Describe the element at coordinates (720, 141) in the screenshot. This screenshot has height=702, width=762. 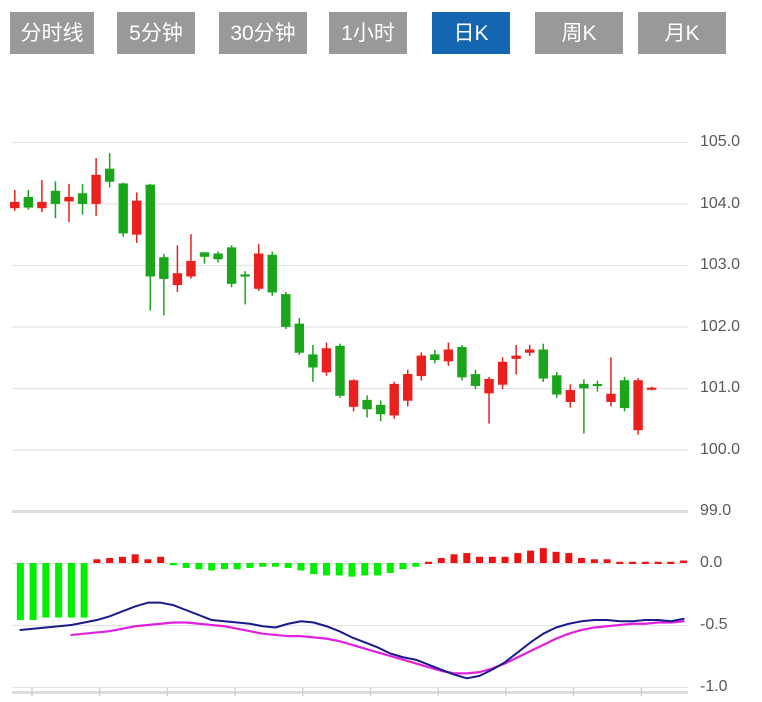
I see `price-axis-label-0: 105.0` at that location.